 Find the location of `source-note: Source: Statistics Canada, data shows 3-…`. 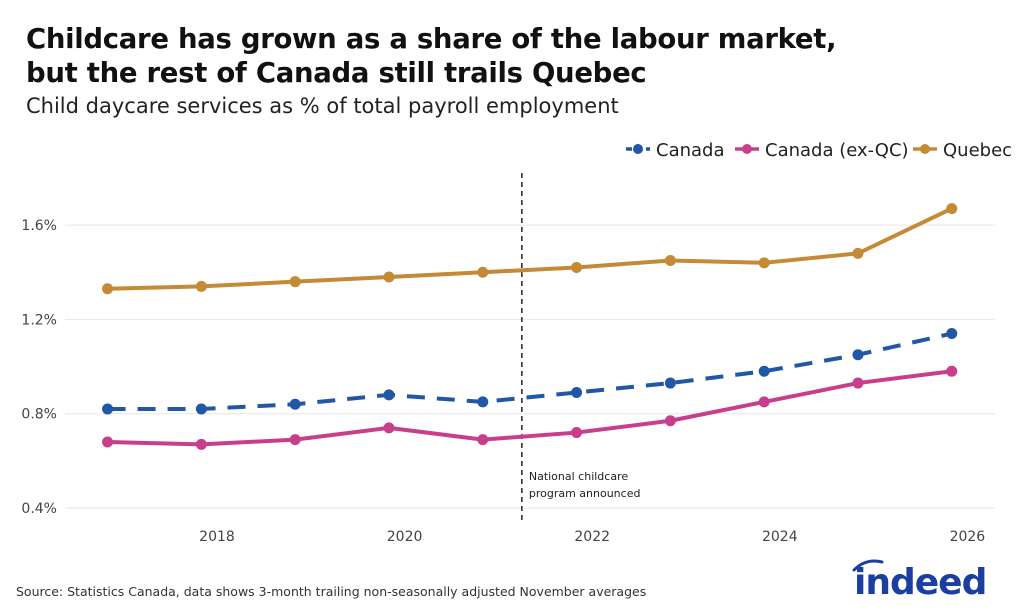

source-note: Source: Statistics Canada, data shows 3-… is located at coordinates (331, 591).